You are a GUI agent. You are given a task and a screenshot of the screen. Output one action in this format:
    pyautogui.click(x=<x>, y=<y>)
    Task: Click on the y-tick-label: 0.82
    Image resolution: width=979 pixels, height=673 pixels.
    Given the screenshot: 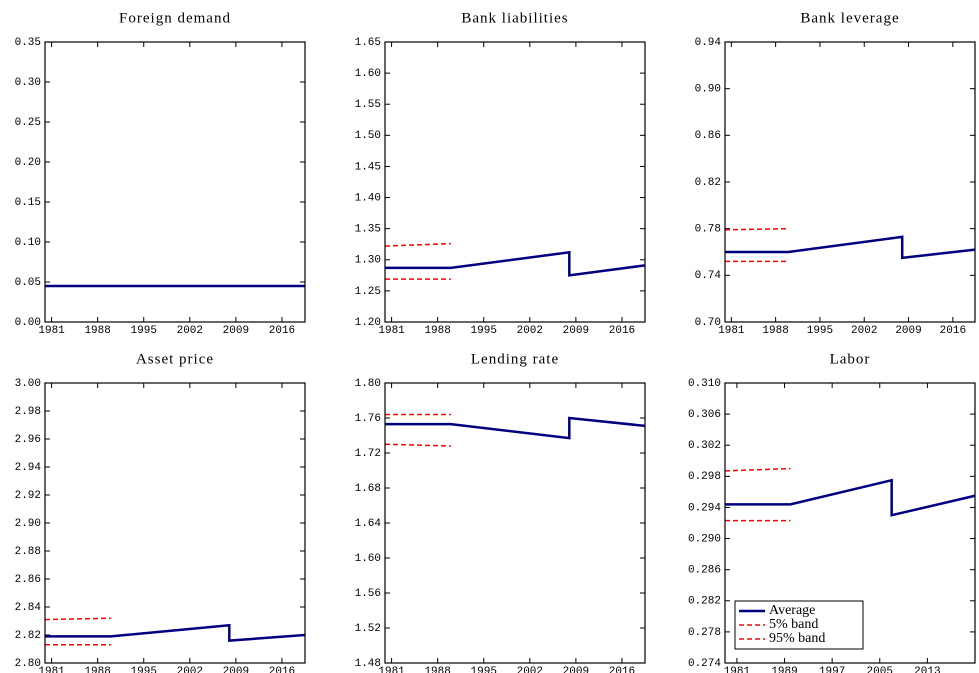 What is the action you would take?
    pyautogui.click(x=708, y=183)
    